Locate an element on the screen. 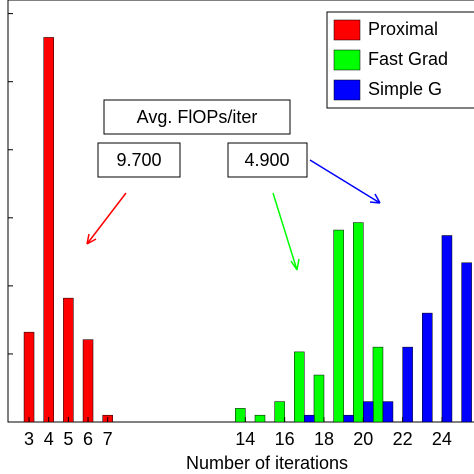 This screenshot has width=474, height=474. x-tick-label: 7 is located at coordinates (108, 439).